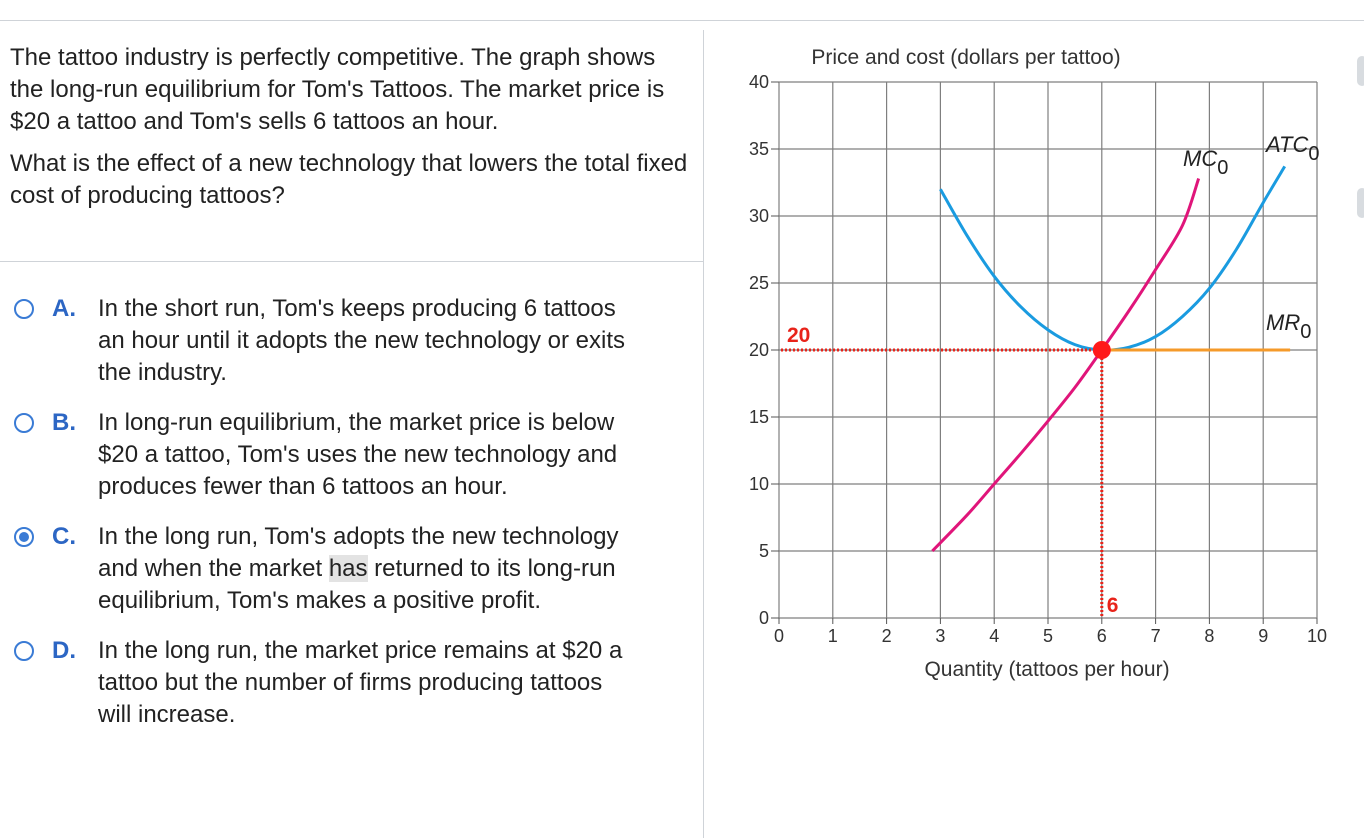 The width and height of the screenshot is (1364, 838). Describe the element at coordinates (64, 536) in the screenshot. I see `option-letter: C.` at that location.